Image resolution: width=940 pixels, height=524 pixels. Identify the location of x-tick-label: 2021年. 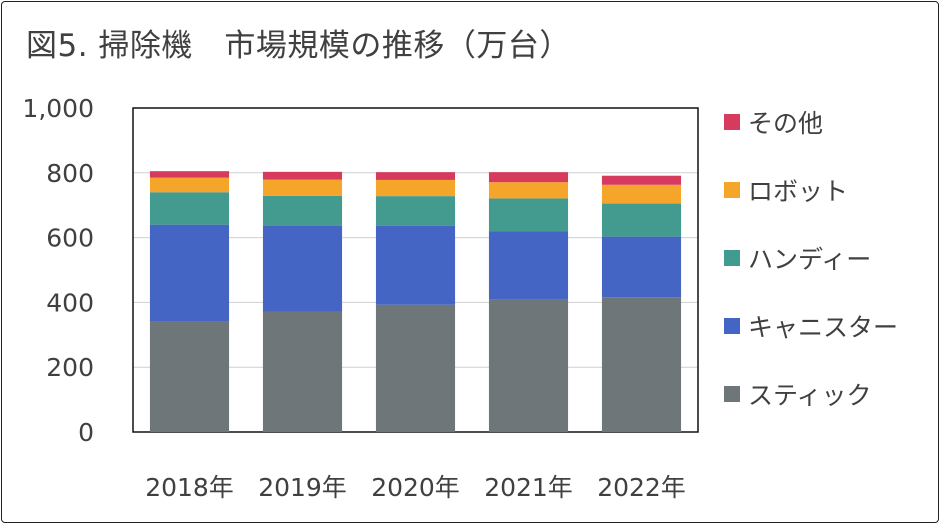
(528, 487).